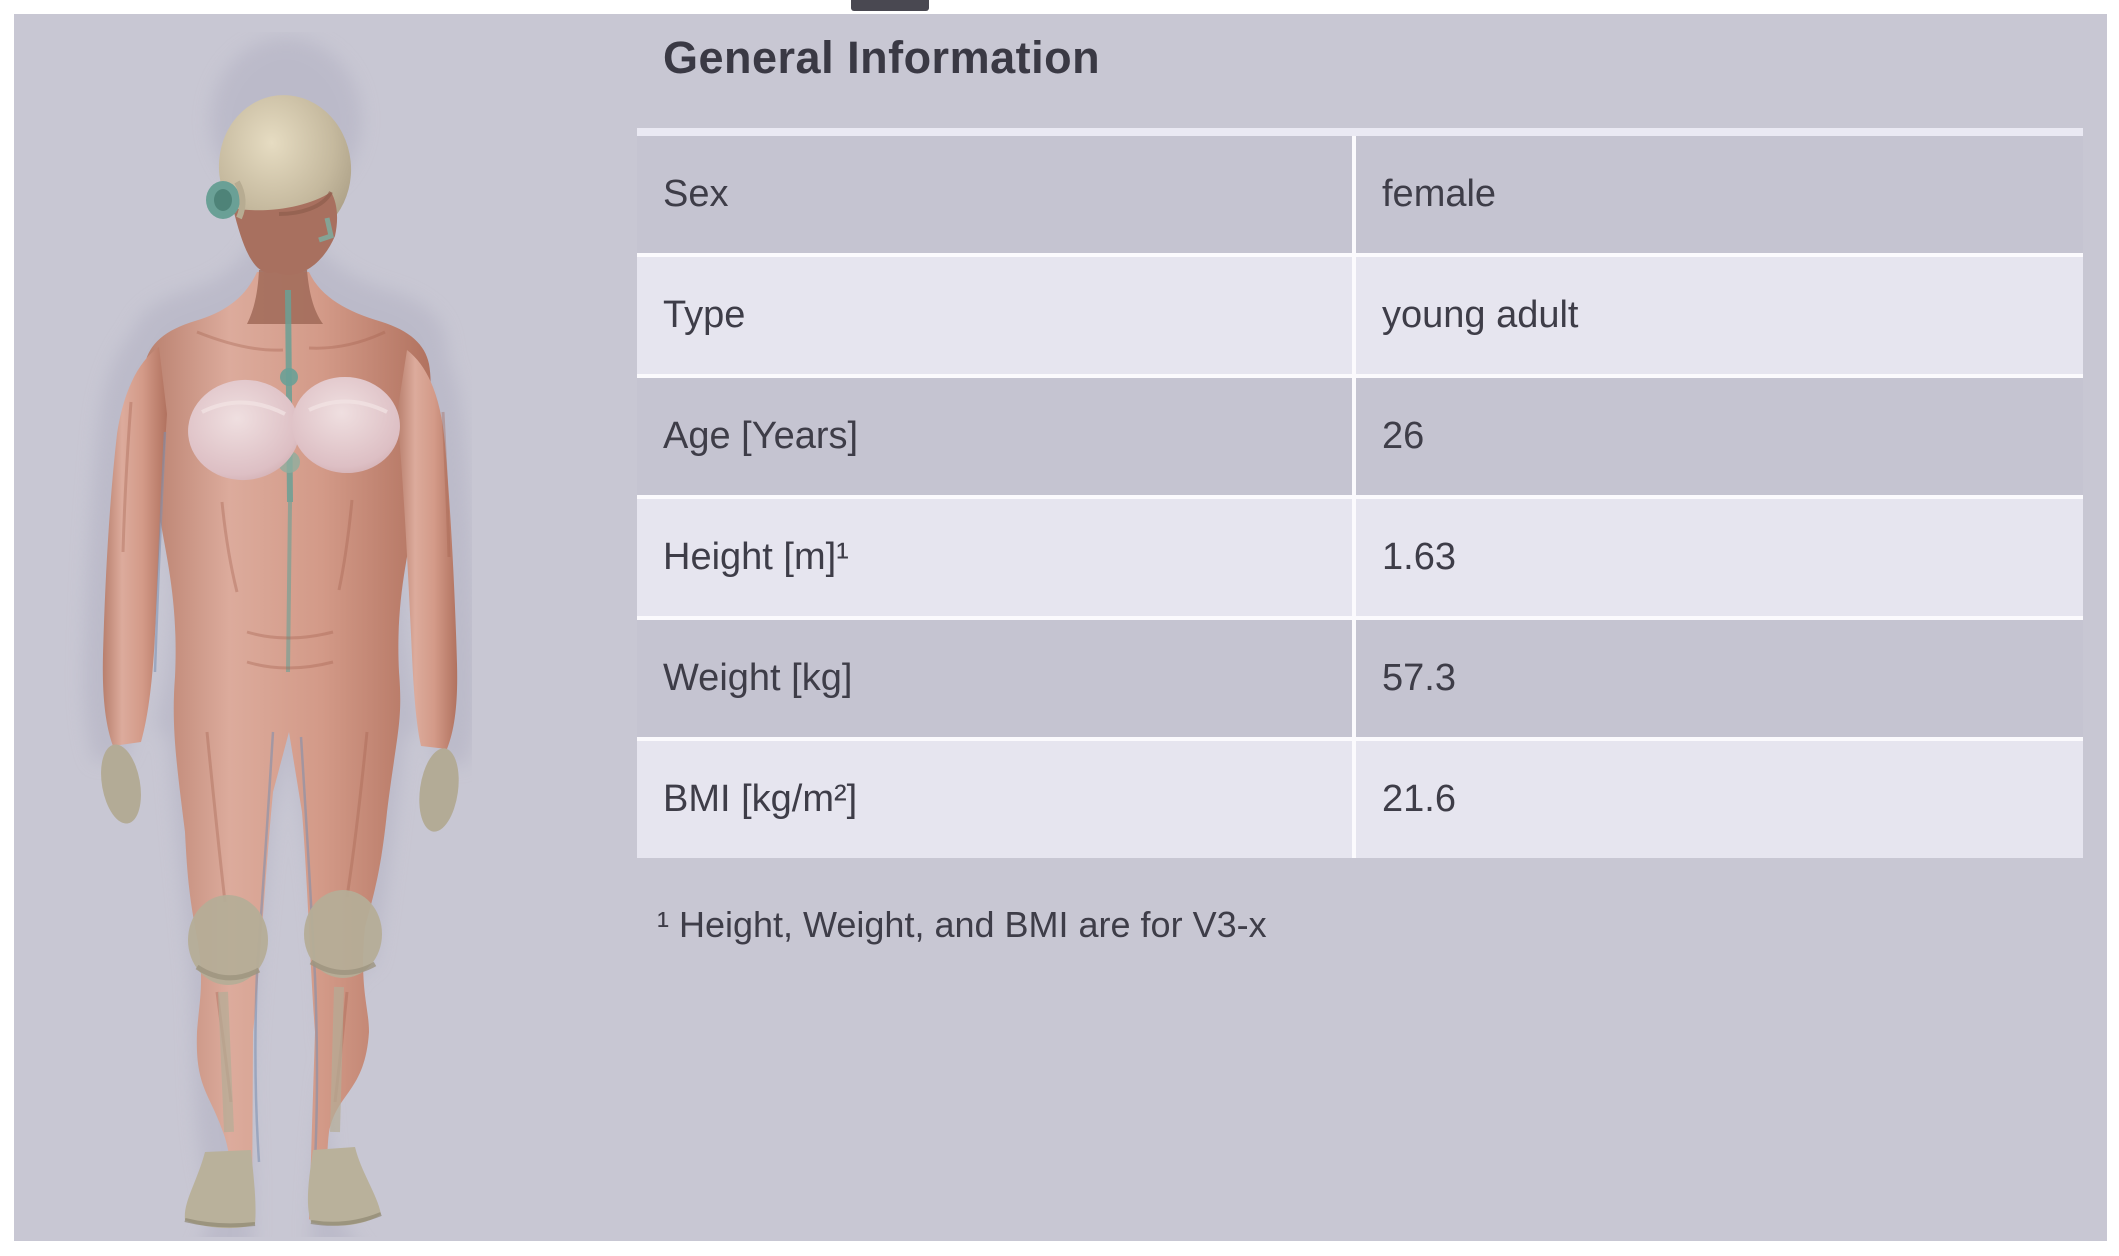 The width and height of the screenshot is (2119, 1256). I want to click on cropped-top-artifact, so click(890, 5).